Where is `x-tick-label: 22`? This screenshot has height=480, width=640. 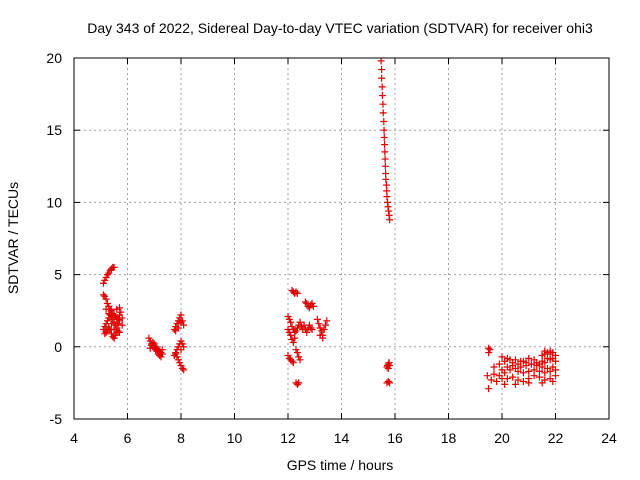
x-tick-label: 22 is located at coordinates (556, 438).